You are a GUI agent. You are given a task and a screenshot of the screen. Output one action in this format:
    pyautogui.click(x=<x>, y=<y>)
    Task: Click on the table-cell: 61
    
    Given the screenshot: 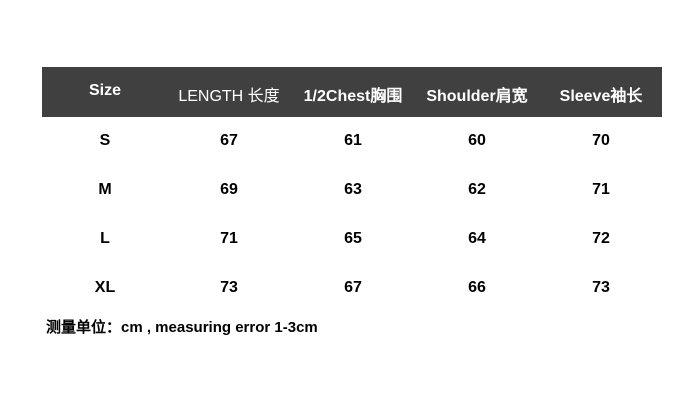 What is the action you would take?
    pyautogui.click(x=353, y=140)
    